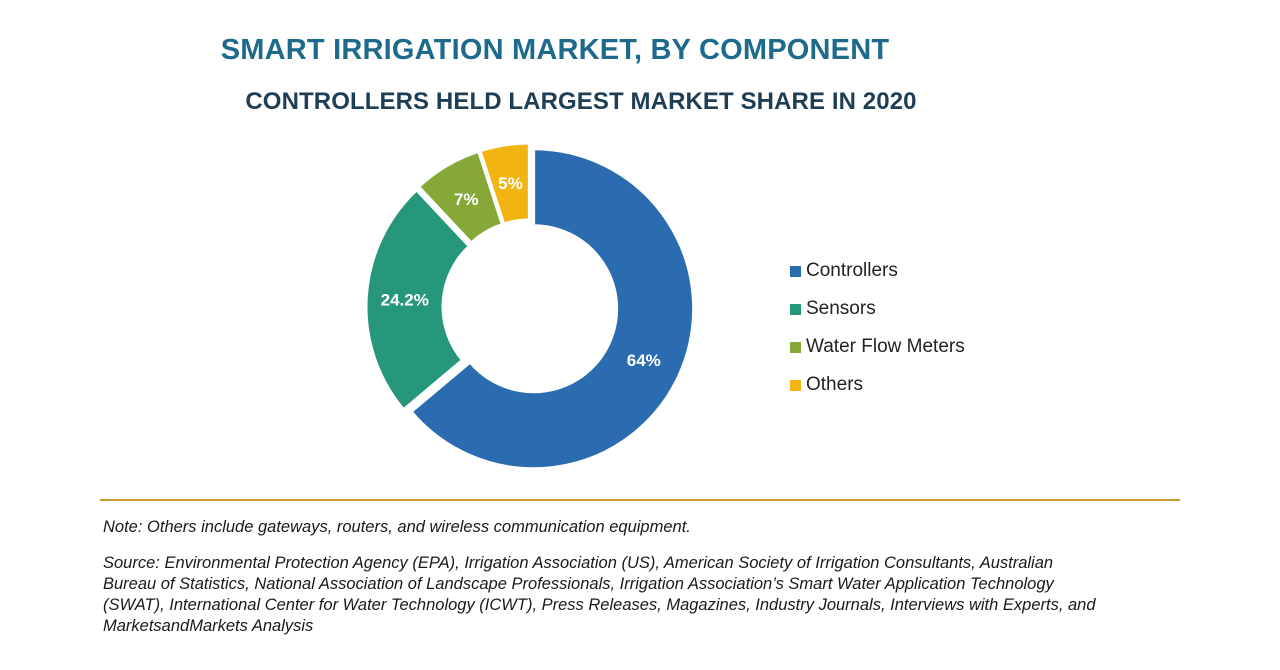 The height and width of the screenshot is (670, 1280). I want to click on footer-divider, so click(640, 500).